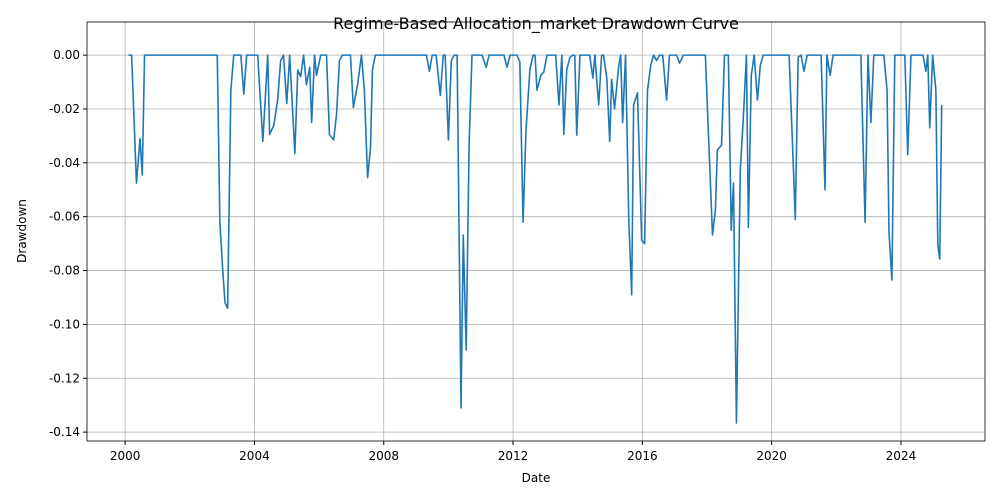 This screenshot has height=500, width=1000. What do you see at coordinates (64, 378) in the screenshot?
I see `y-tick-label: -0.12` at bounding box center [64, 378].